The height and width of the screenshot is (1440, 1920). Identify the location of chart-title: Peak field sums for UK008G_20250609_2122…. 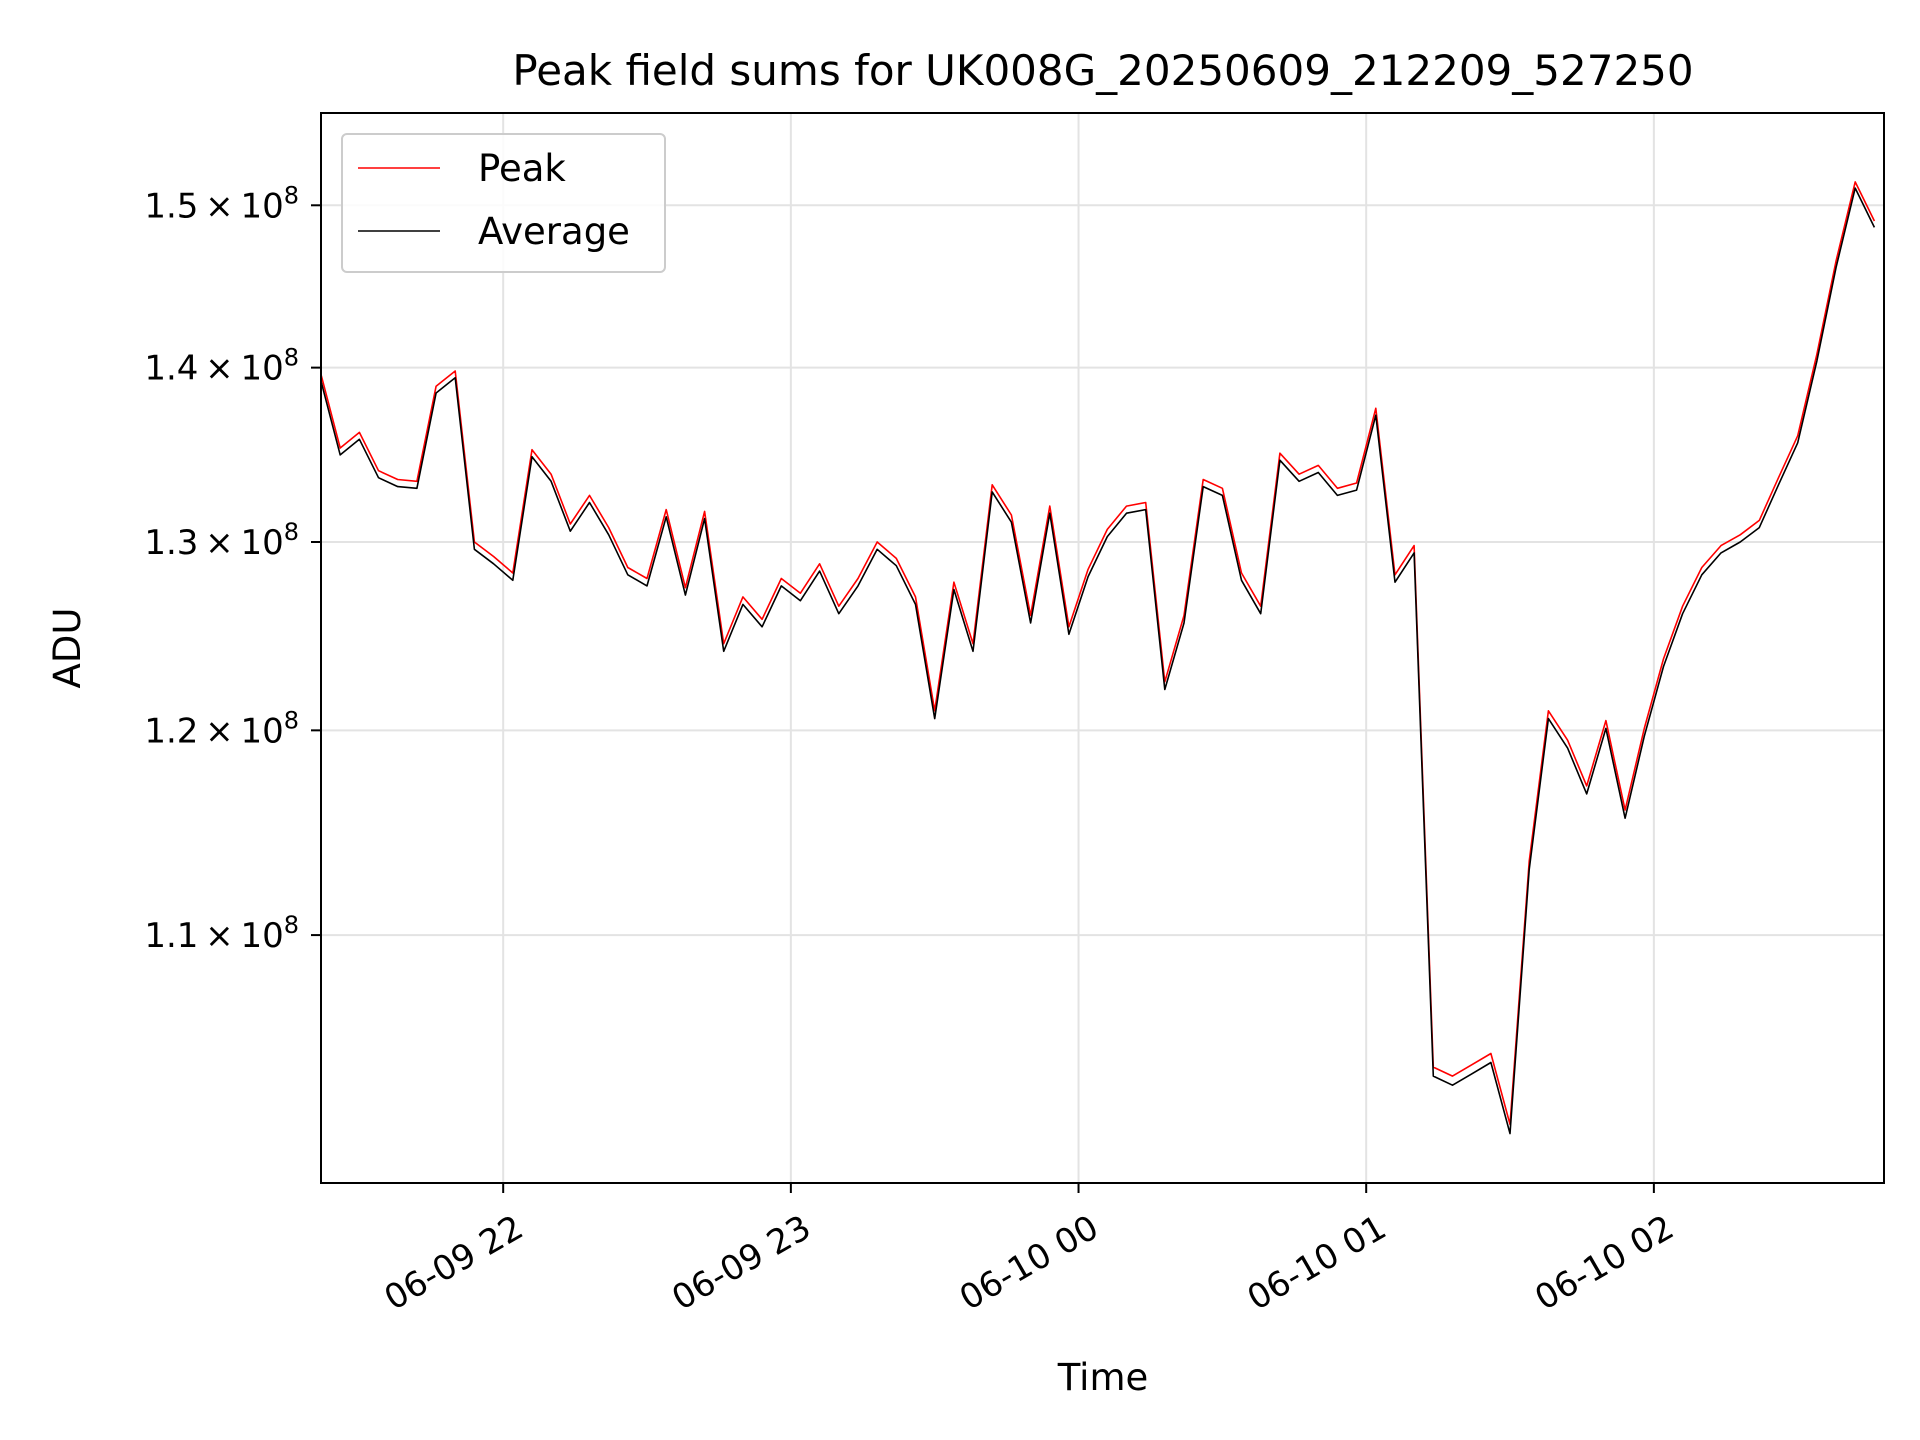
(1102, 70).